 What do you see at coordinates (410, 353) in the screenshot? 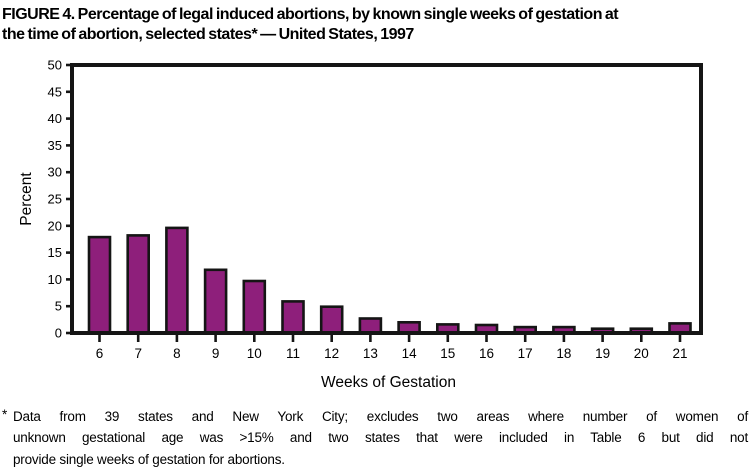
I see `x-tick-label: 14` at bounding box center [410, 353].